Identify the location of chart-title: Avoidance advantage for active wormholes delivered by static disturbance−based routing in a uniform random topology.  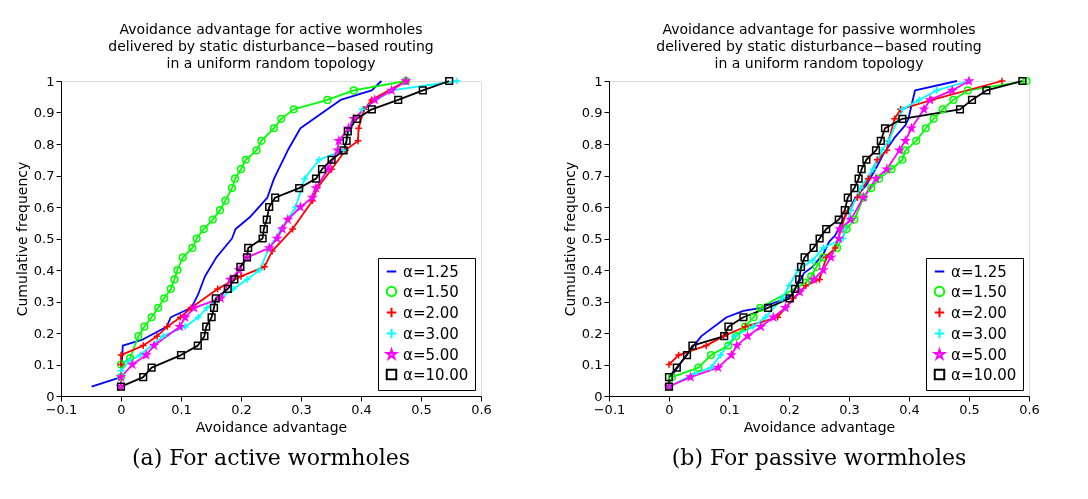
(271, 45).